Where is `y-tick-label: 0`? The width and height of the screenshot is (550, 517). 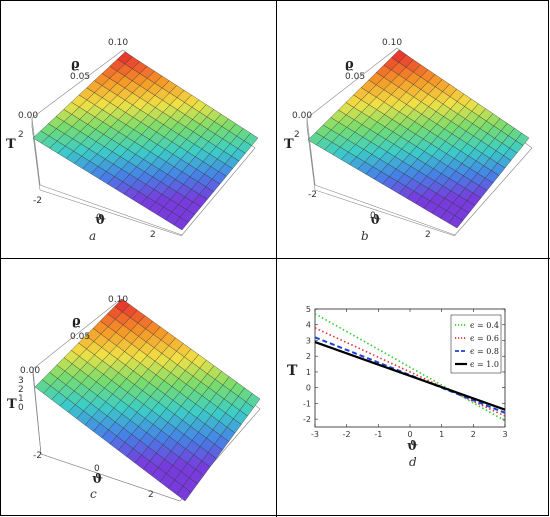
y-tick-label: 0 is located at coordinates (308, 388).